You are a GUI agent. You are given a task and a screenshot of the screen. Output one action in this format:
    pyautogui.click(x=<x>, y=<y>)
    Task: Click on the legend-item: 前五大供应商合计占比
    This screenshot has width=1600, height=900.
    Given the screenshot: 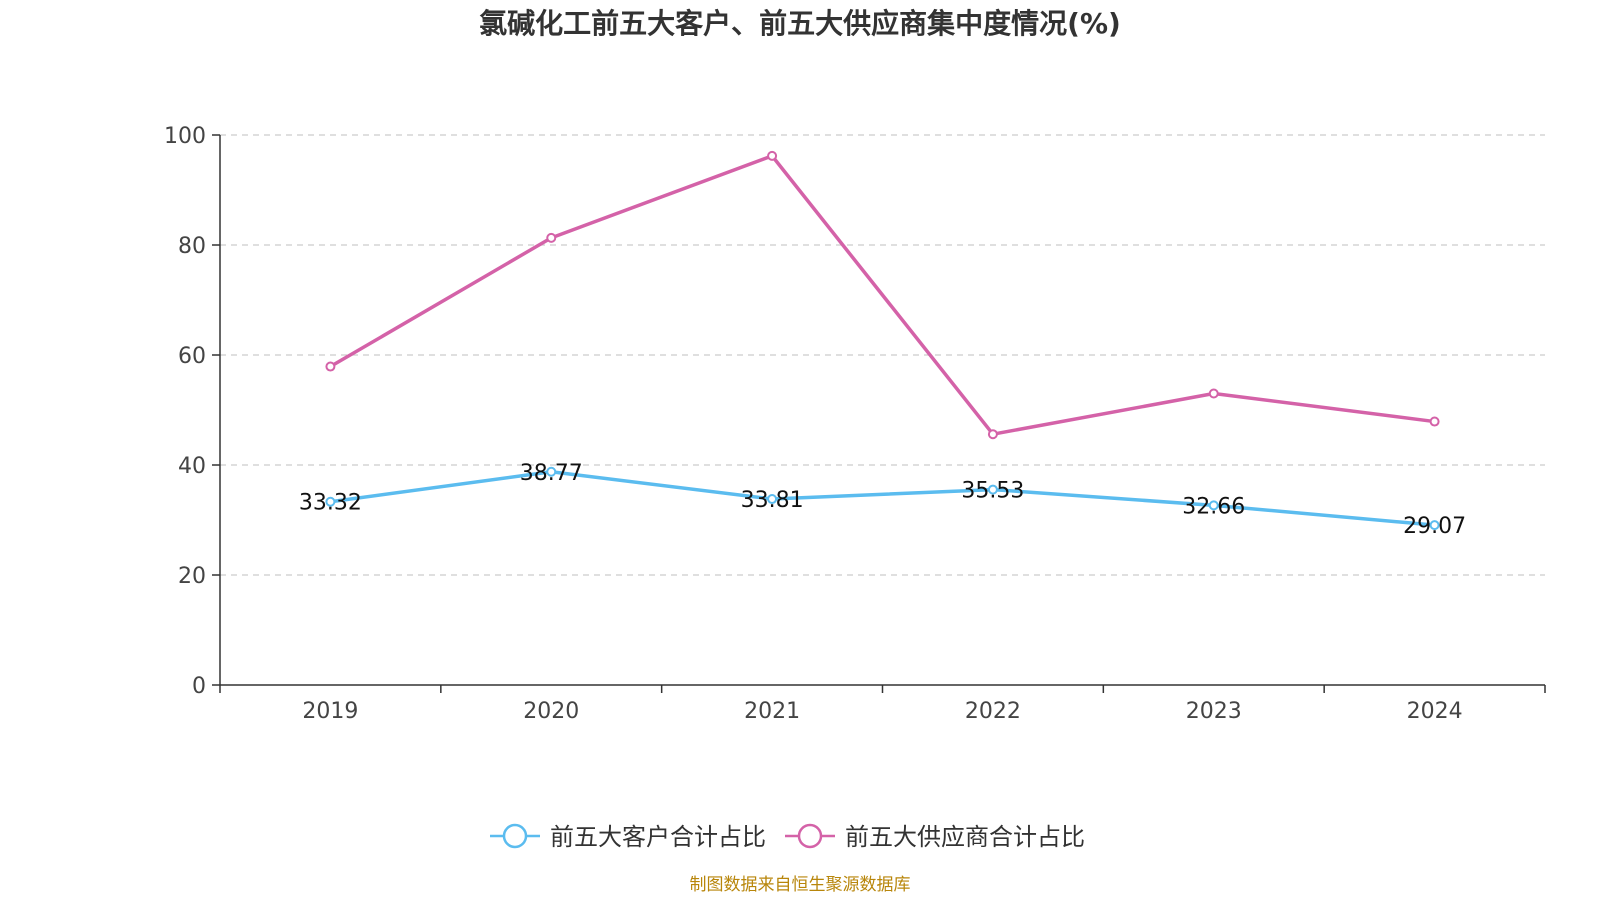 What is the action you would take?
    pyautogui.click(x=935, y=837)
    